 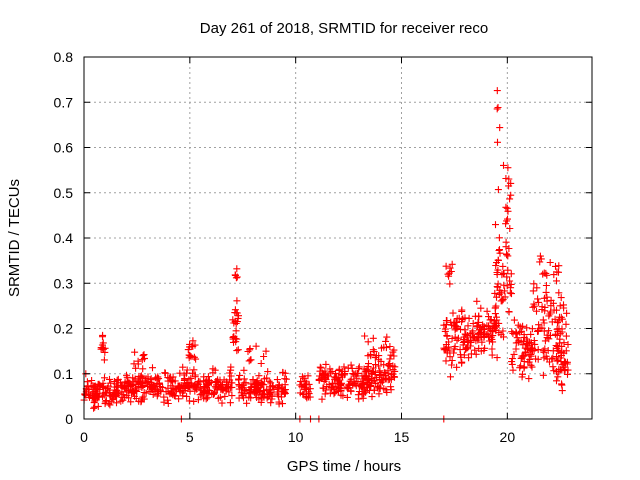 What do you see at coordinates (402, 437) in the screenshot?
I see `x-tick-label: 15` at bounding box center [402, 437].